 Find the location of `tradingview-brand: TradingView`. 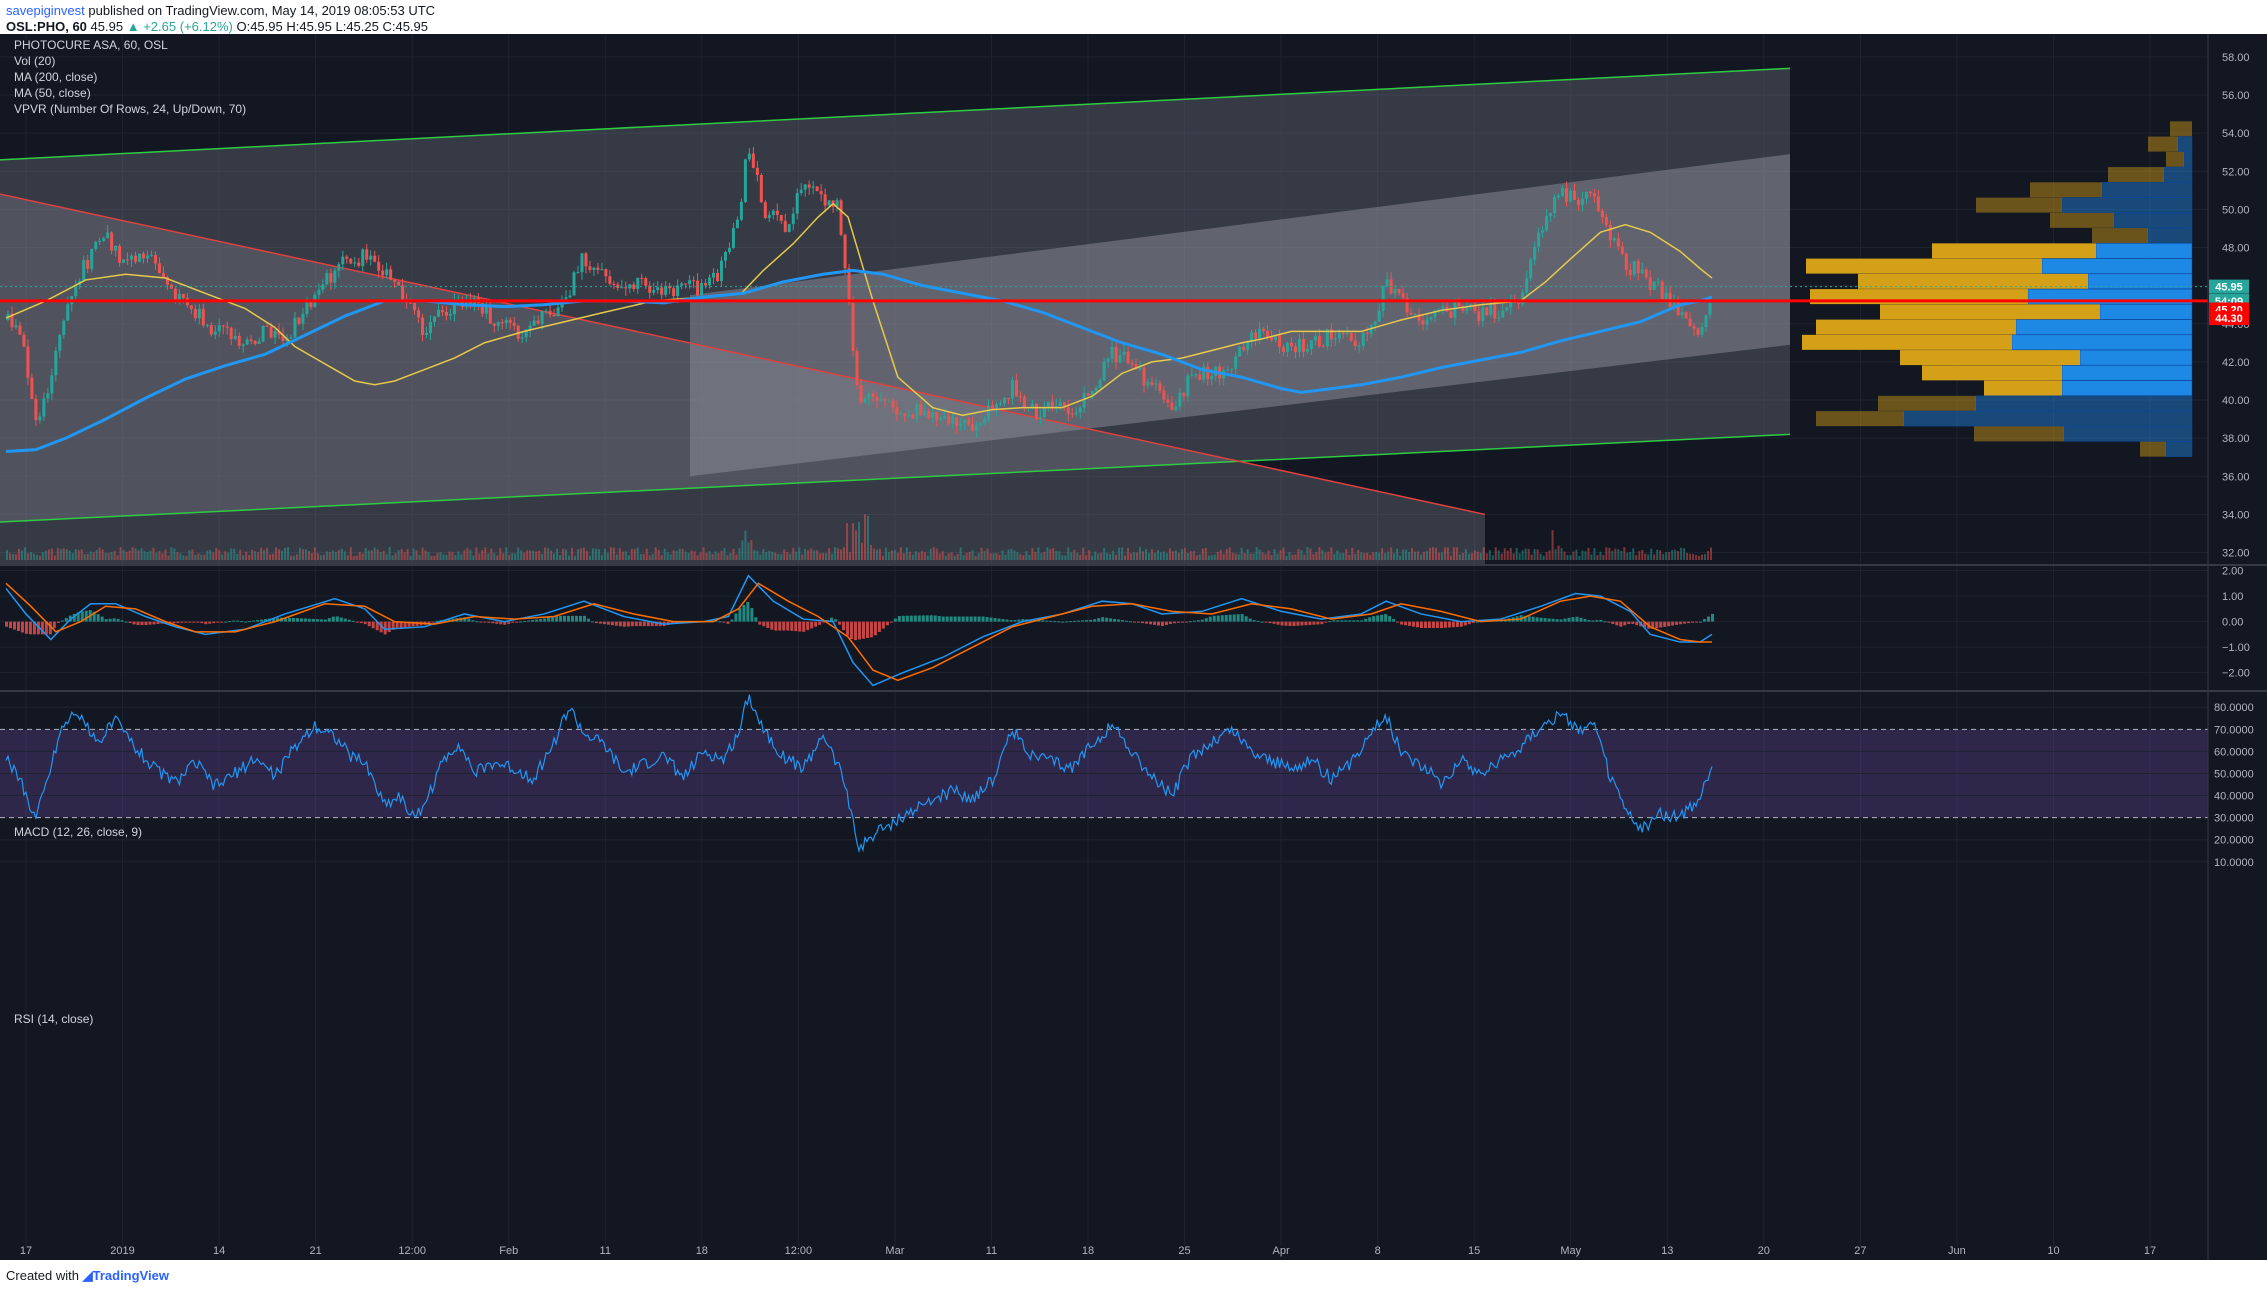

tradingview-brand: TradingView is located at coordinates (130, 1275).